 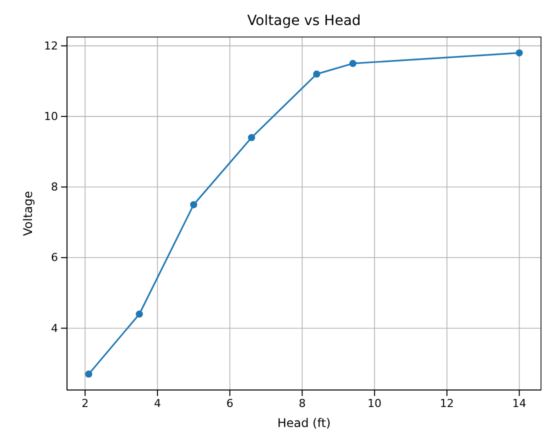 What do you see at coordinates (375, 403) in the screenshot?
I see `x-tick-label: 10` at bounding box center [375, 403].